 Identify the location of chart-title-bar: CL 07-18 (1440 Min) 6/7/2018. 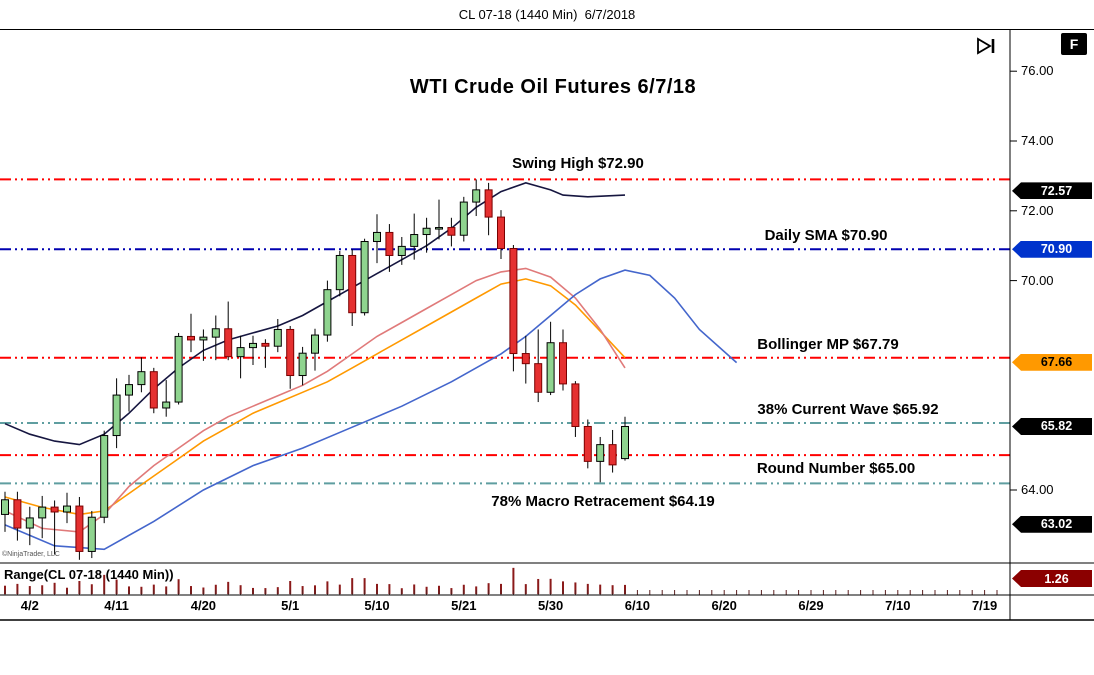
(547, 15).